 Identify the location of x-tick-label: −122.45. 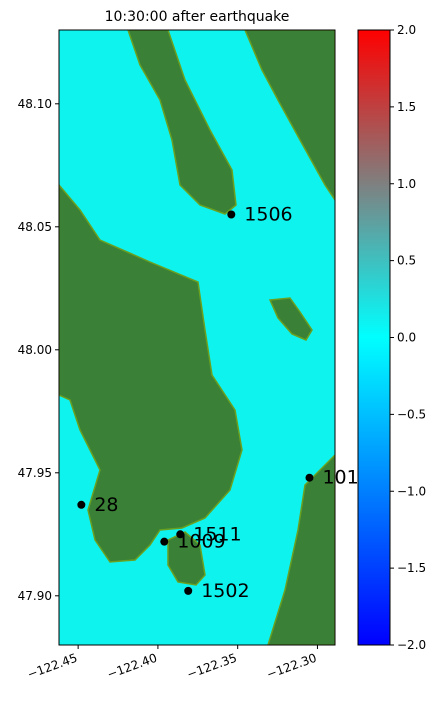
(52, 666).